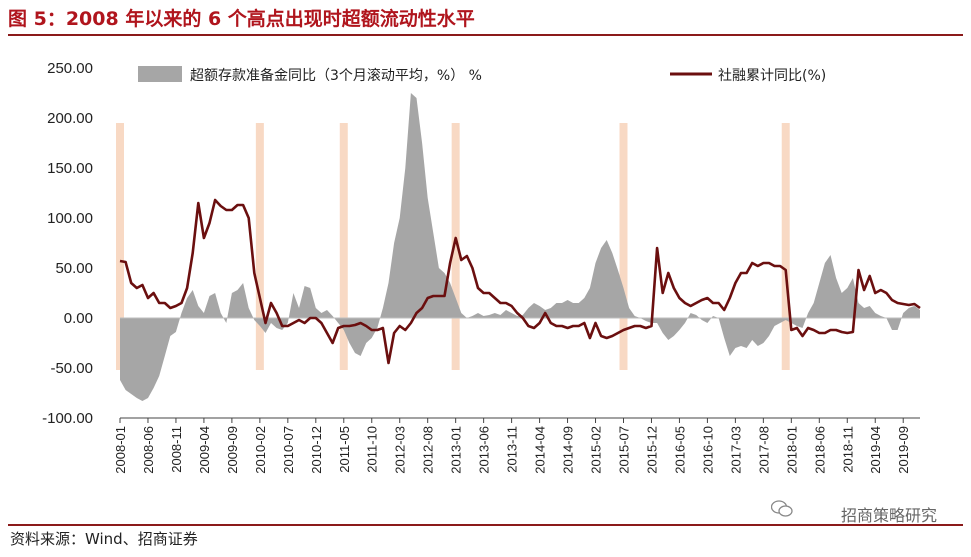 The image size is (971, 557). Describe the element at coordinates (596, 450) in the screenshot. I see `x-tick-label-17: 2015-02` at that location.